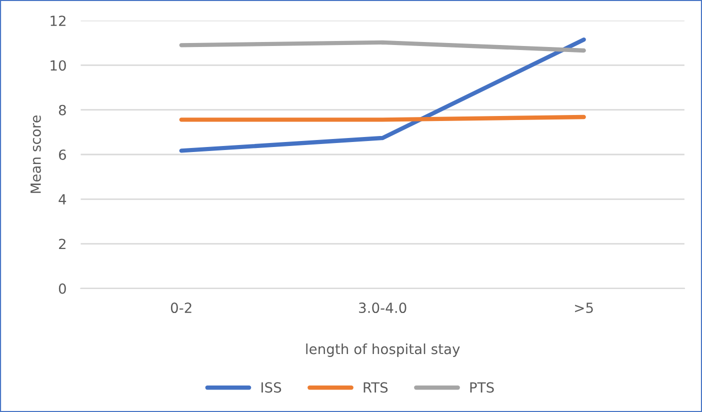 The height and width of the screenshot is (412, 702). Describe the element at coordinates (181, 308) in the screenshot. I see `x-tick-label: 0-2` at that location.